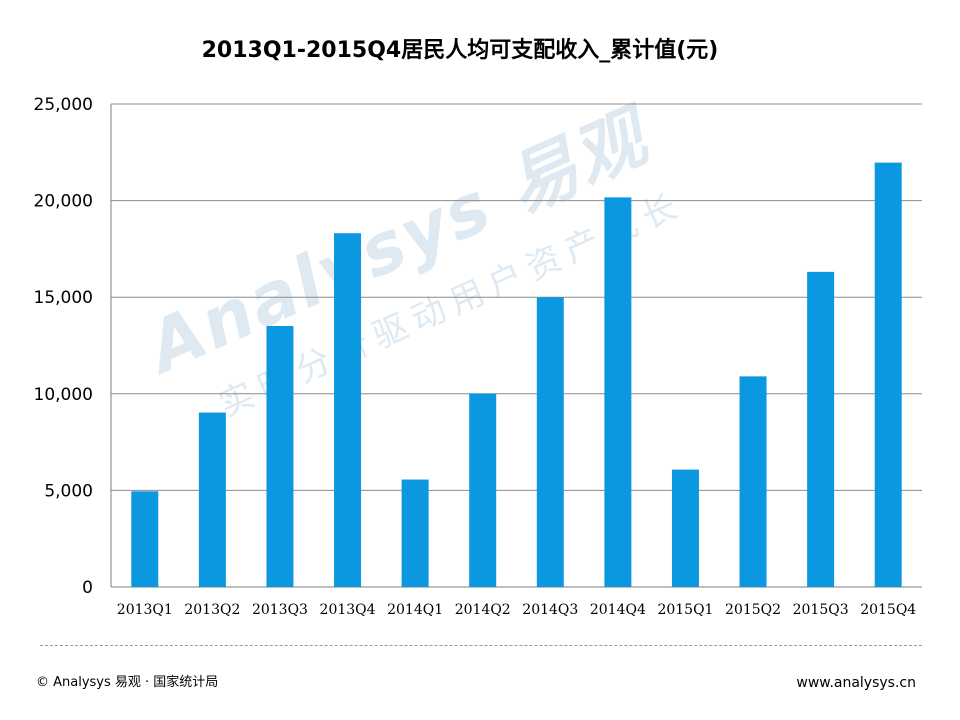  I want to click on x-tick-label: 2014Q2, so click(483, 610).